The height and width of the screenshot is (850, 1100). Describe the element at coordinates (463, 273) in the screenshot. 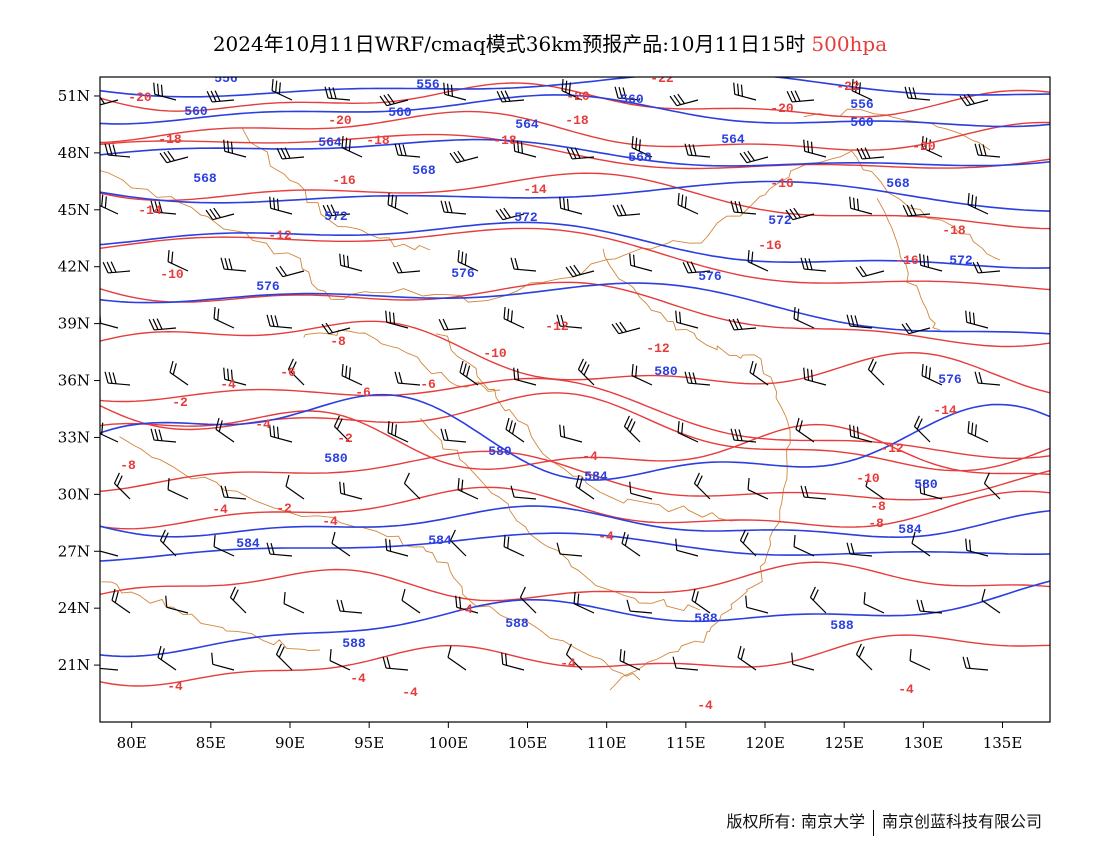

I see `height-contour-label: 576` at that location.